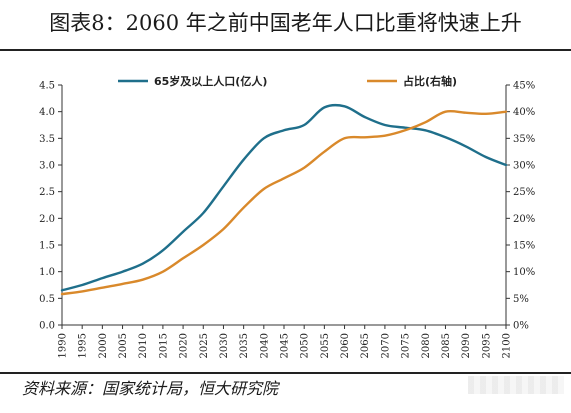 The width and height of the screenshot is (571, 413). I want to click on legend-label-2: 占比(右轴), so click(430, 81).